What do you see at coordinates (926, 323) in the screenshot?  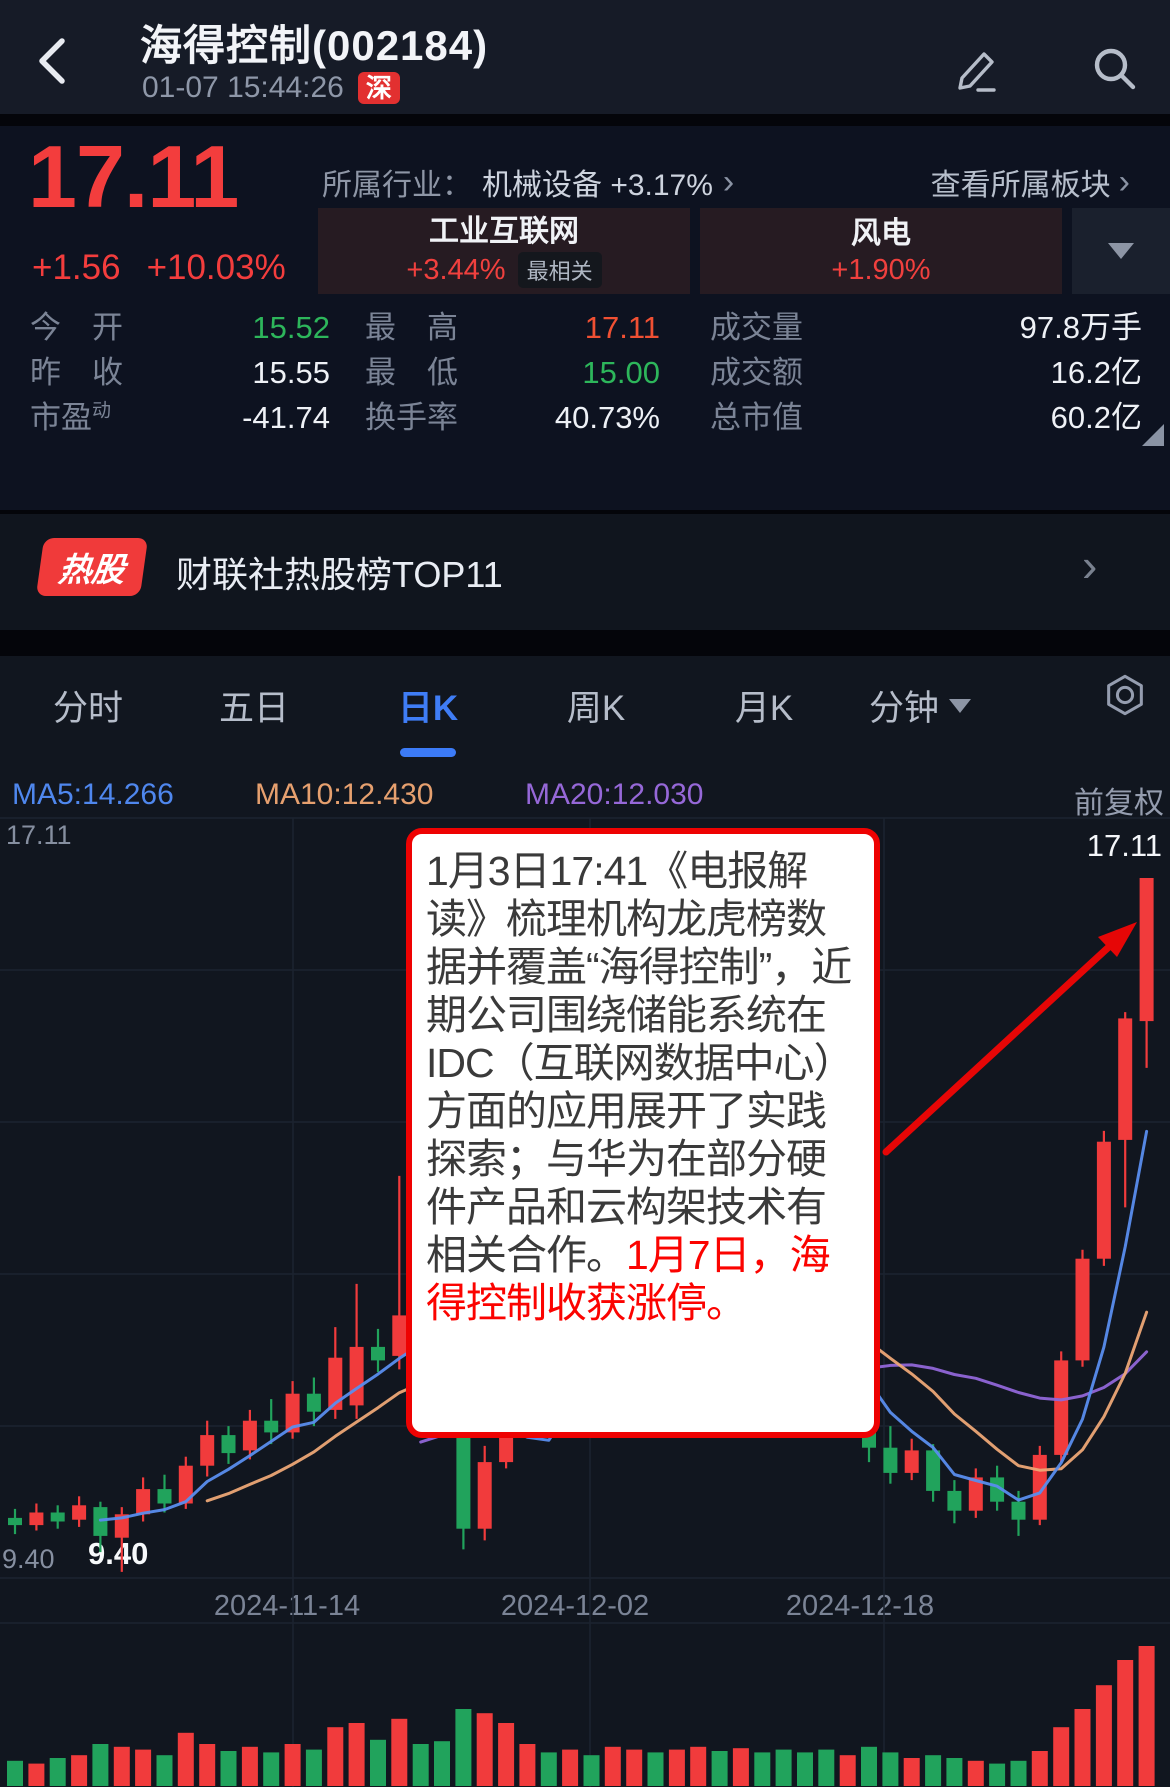 I see `stat-cell: 成交量 97.8万手` at bounding box center [926, 323].